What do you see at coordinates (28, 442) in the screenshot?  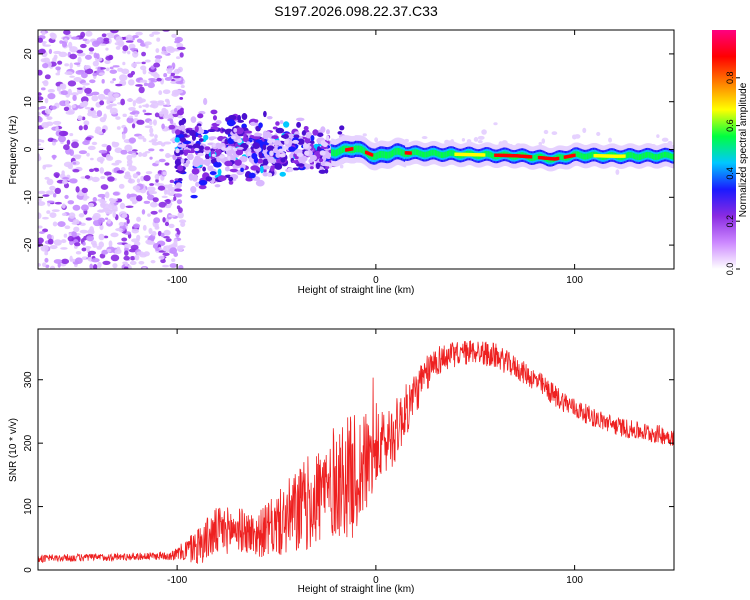 I see `y-tick-label: 200` at bounding box center [28, 442].